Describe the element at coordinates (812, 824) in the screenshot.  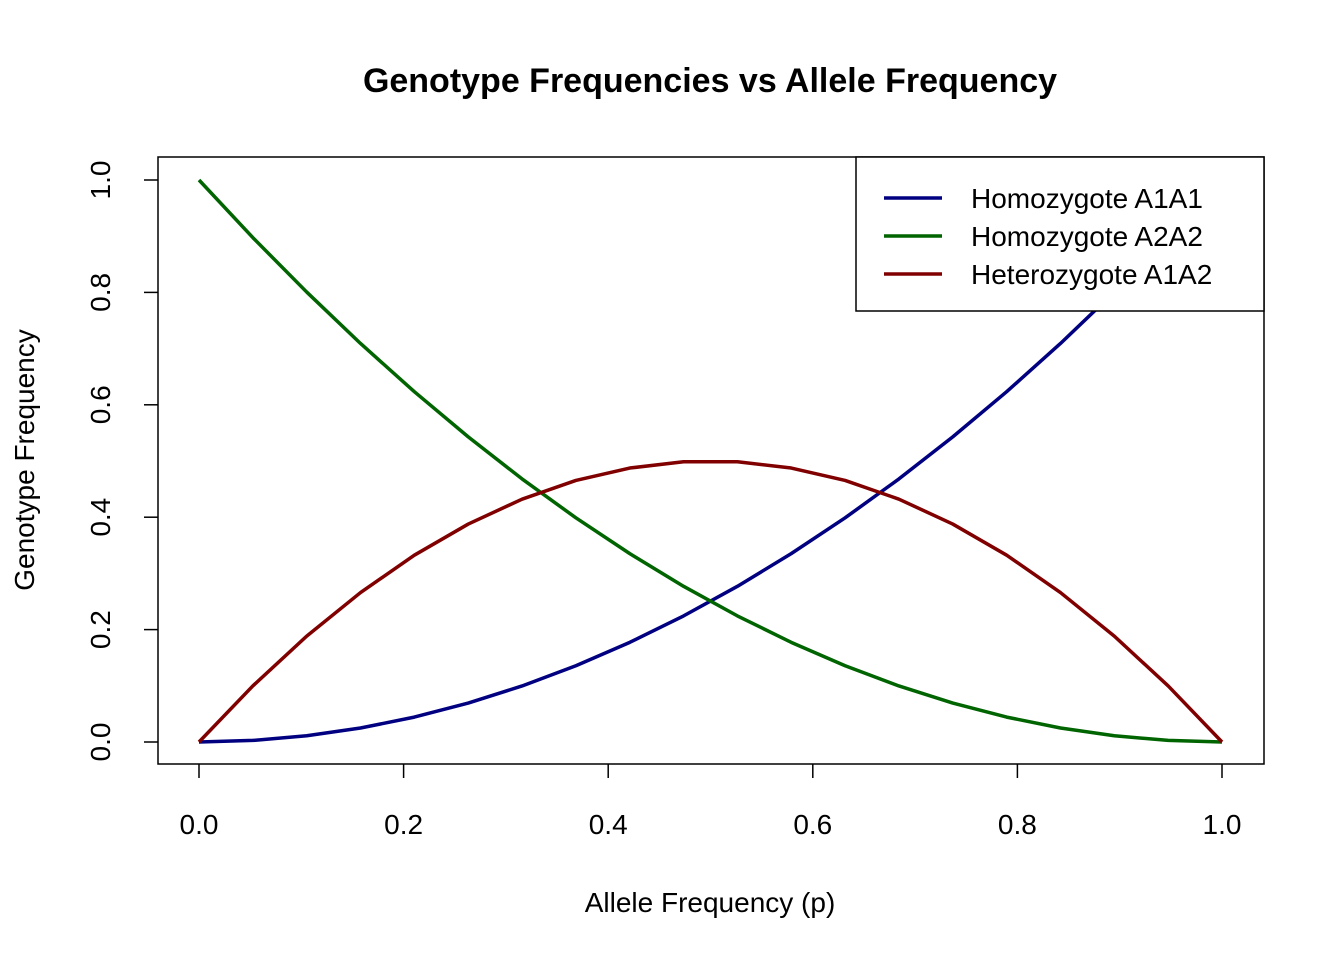
I see `x-tick-label: 0.6` at that location.